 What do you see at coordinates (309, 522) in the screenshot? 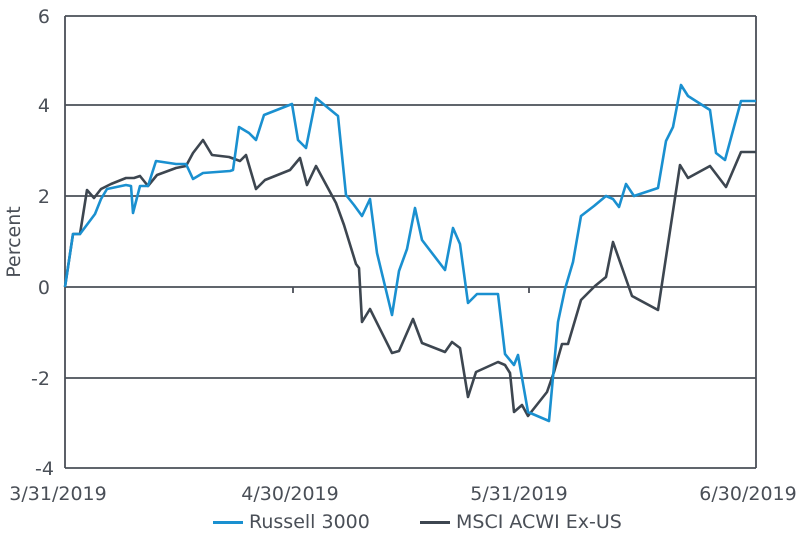
I see `legend-label: Russell 3000` at bounding box center [309, 522].